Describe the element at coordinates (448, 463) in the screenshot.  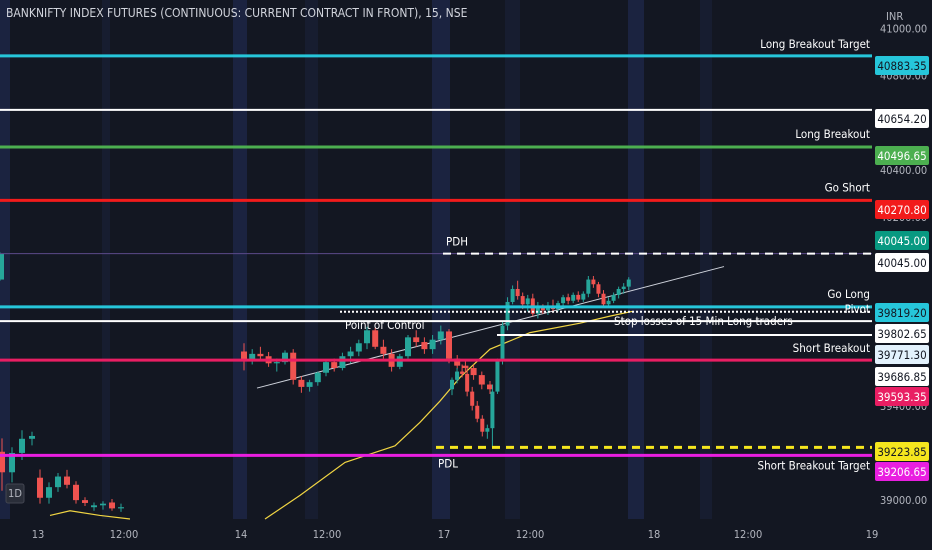
I see `label-pdl: PDL` at that location.